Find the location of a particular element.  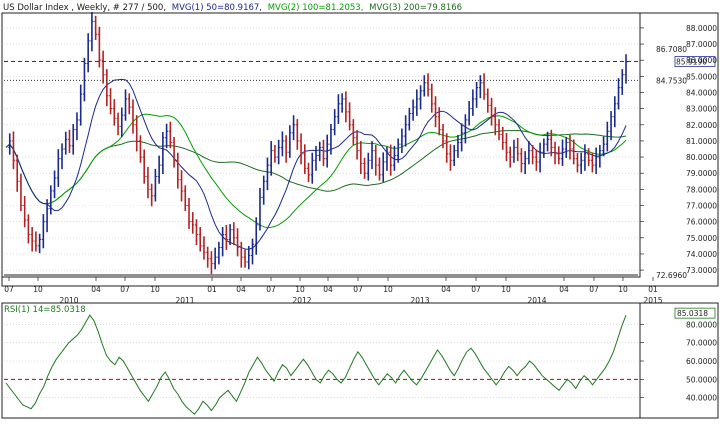

price-y-tick-label: 75.0000 is located at coordinates (701, 238).